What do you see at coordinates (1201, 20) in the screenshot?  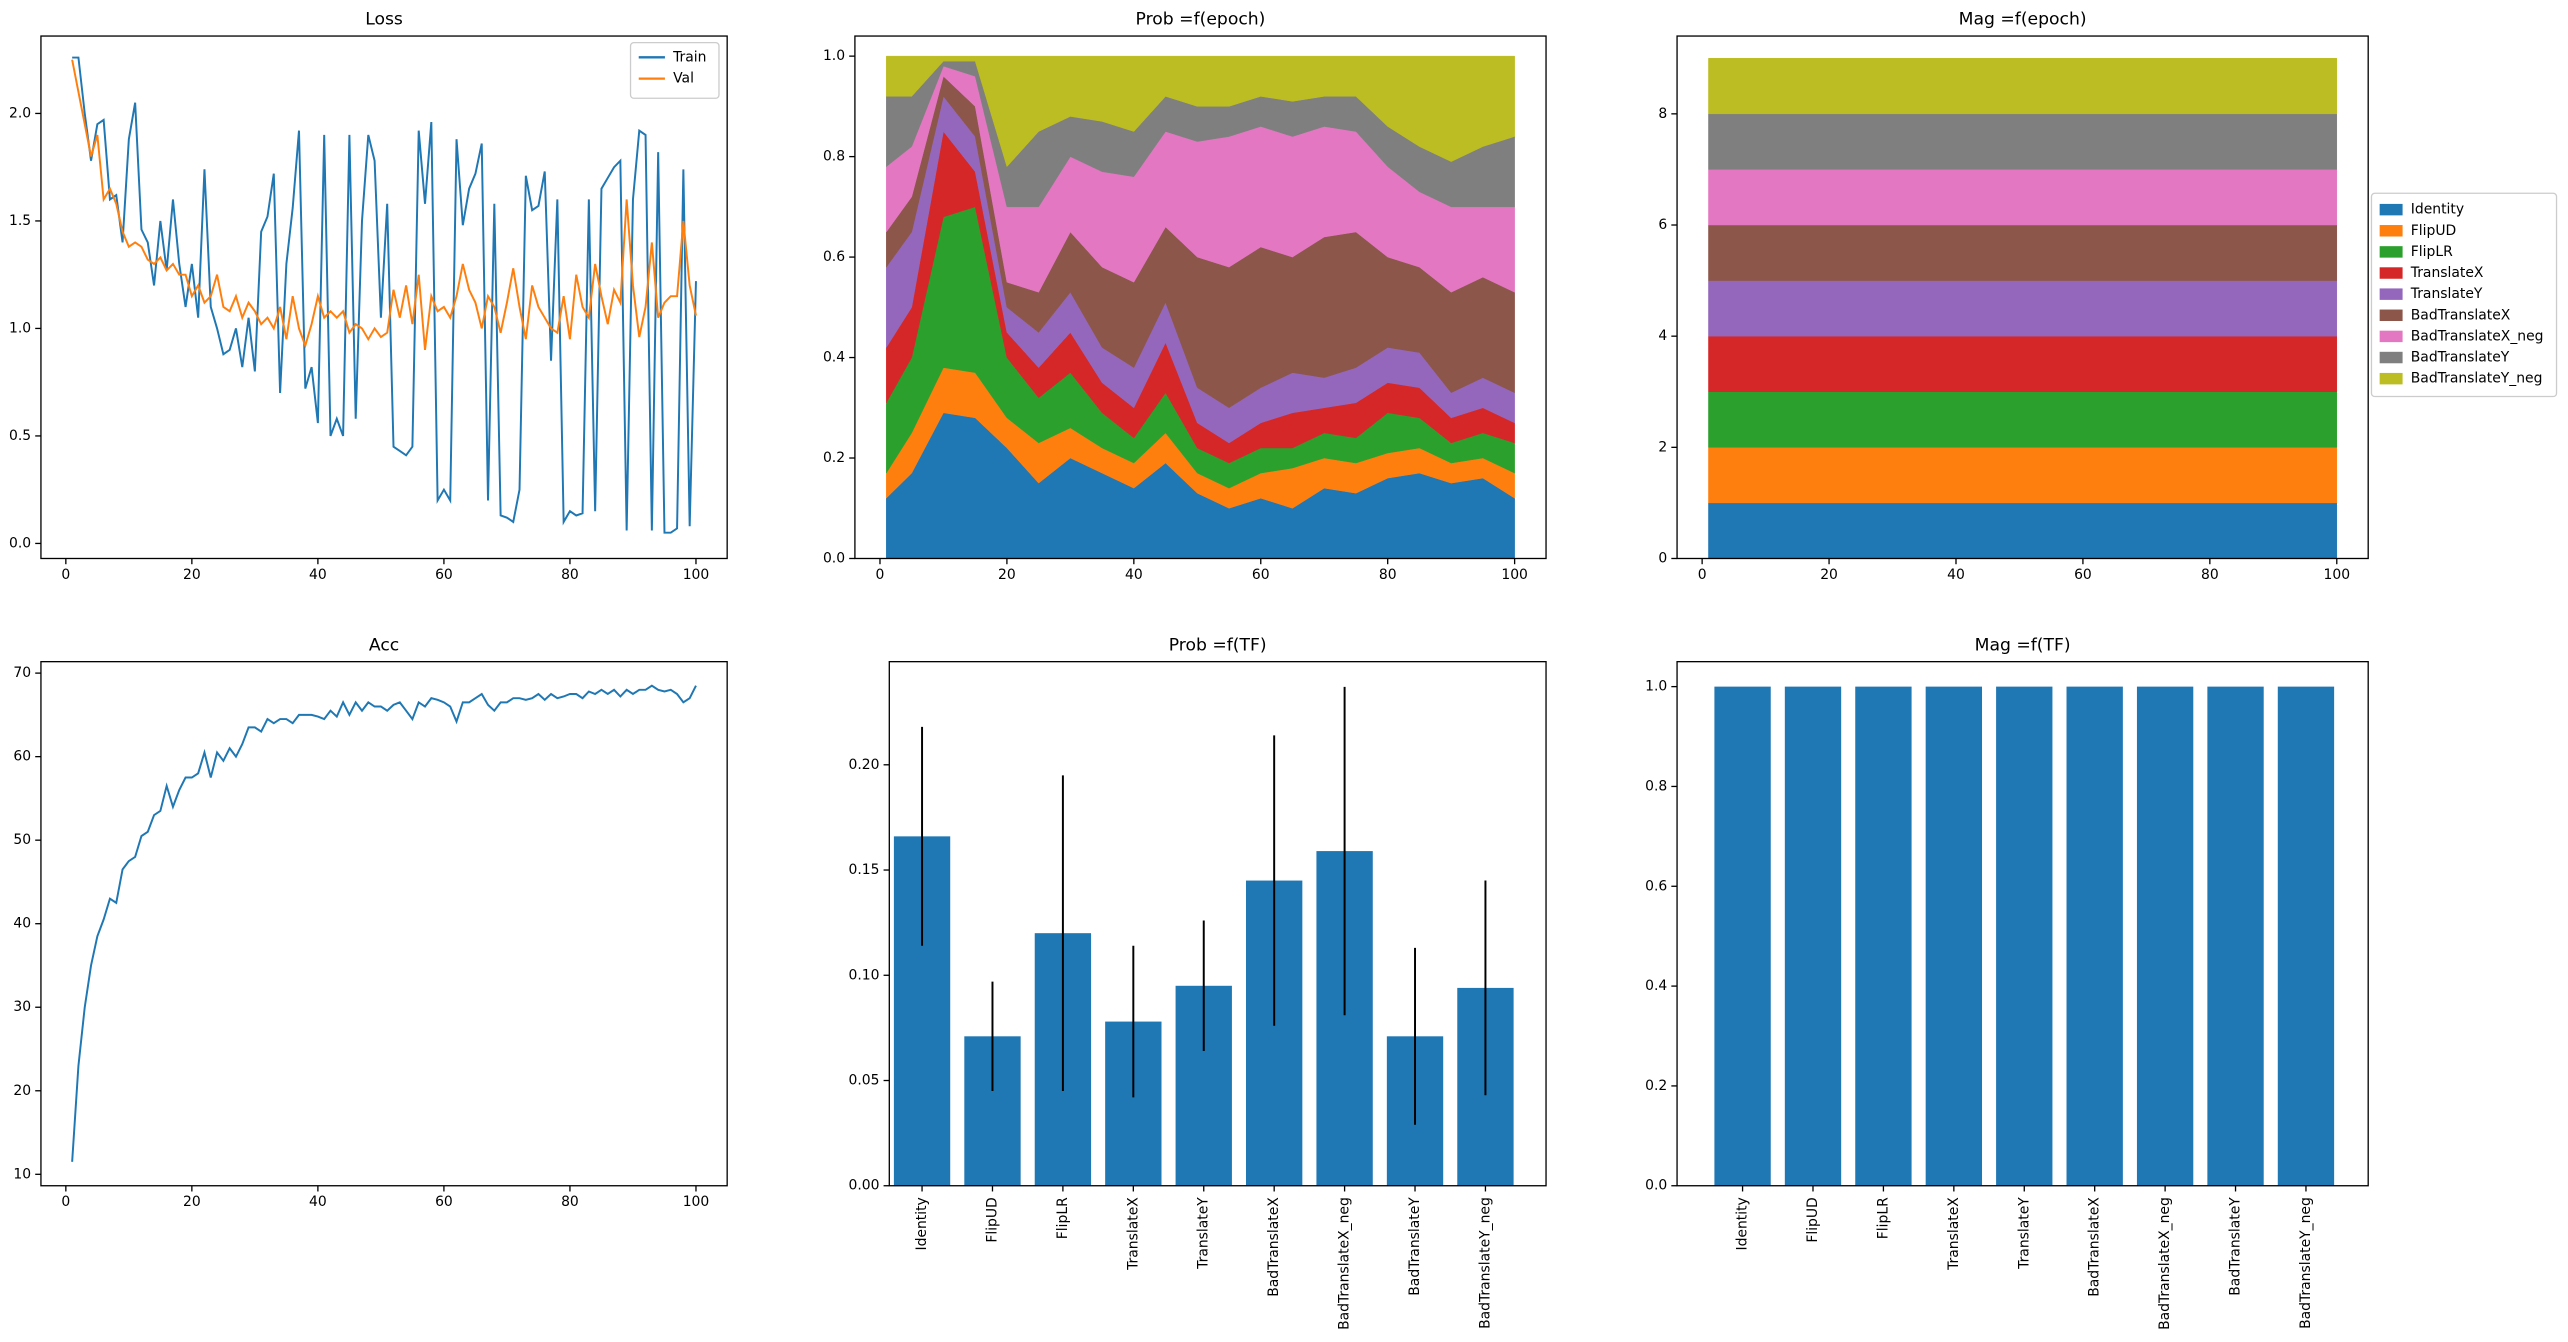 I see `subplot-title: Prob =f(epoch)` at bounding box center [1201, 20].